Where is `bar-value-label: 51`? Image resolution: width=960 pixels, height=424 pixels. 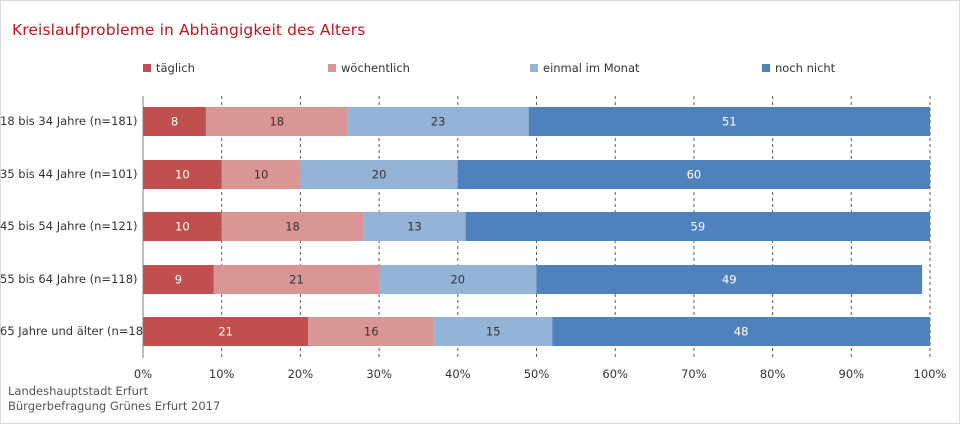 bar-value-label: 51 is located at coordinates (729, 122).